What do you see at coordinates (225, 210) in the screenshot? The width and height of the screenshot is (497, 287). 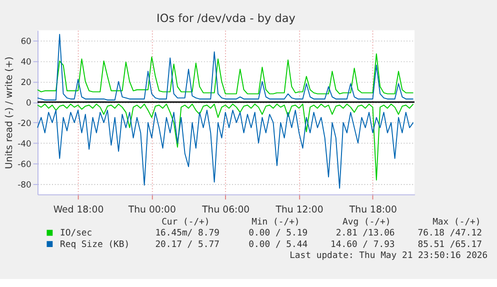 I see `x-tick-label: Thu 06:00` at bounding box center [225, 210].